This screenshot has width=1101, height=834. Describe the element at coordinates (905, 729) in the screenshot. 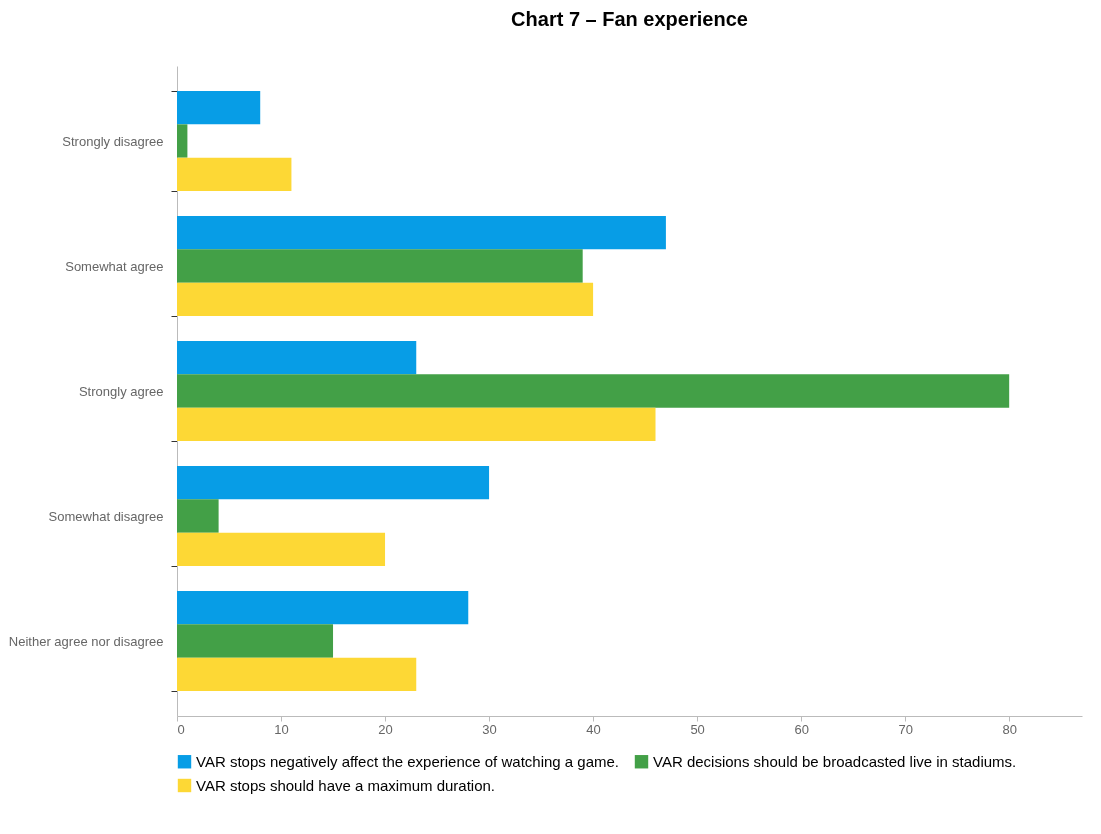

I see `x-tick-label: 70` at that location.